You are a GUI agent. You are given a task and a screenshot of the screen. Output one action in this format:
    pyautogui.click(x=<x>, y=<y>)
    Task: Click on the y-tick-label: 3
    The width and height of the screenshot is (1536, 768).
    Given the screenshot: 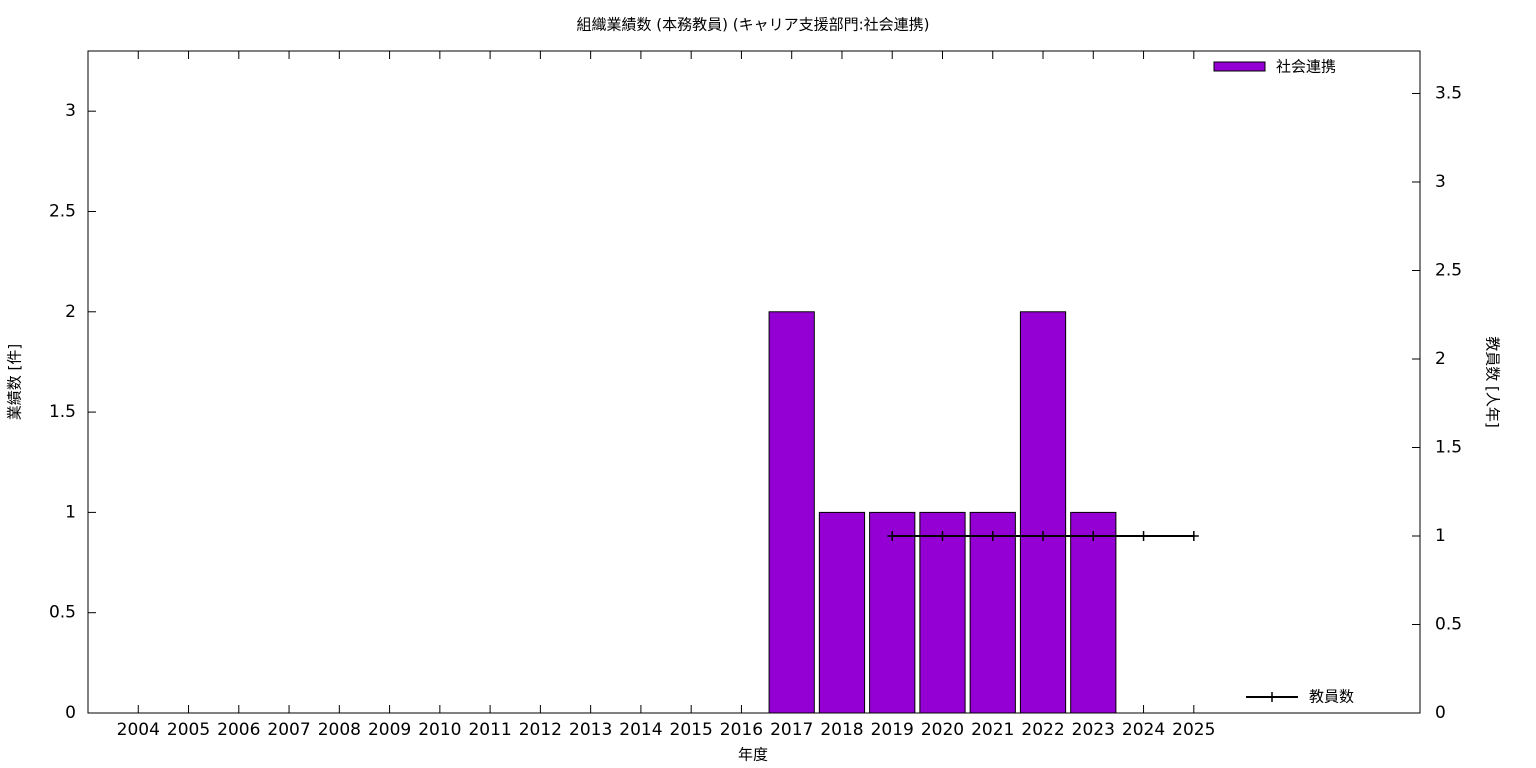 What is the action you would take?
    pyautogui.click(x=70, y=111)
    